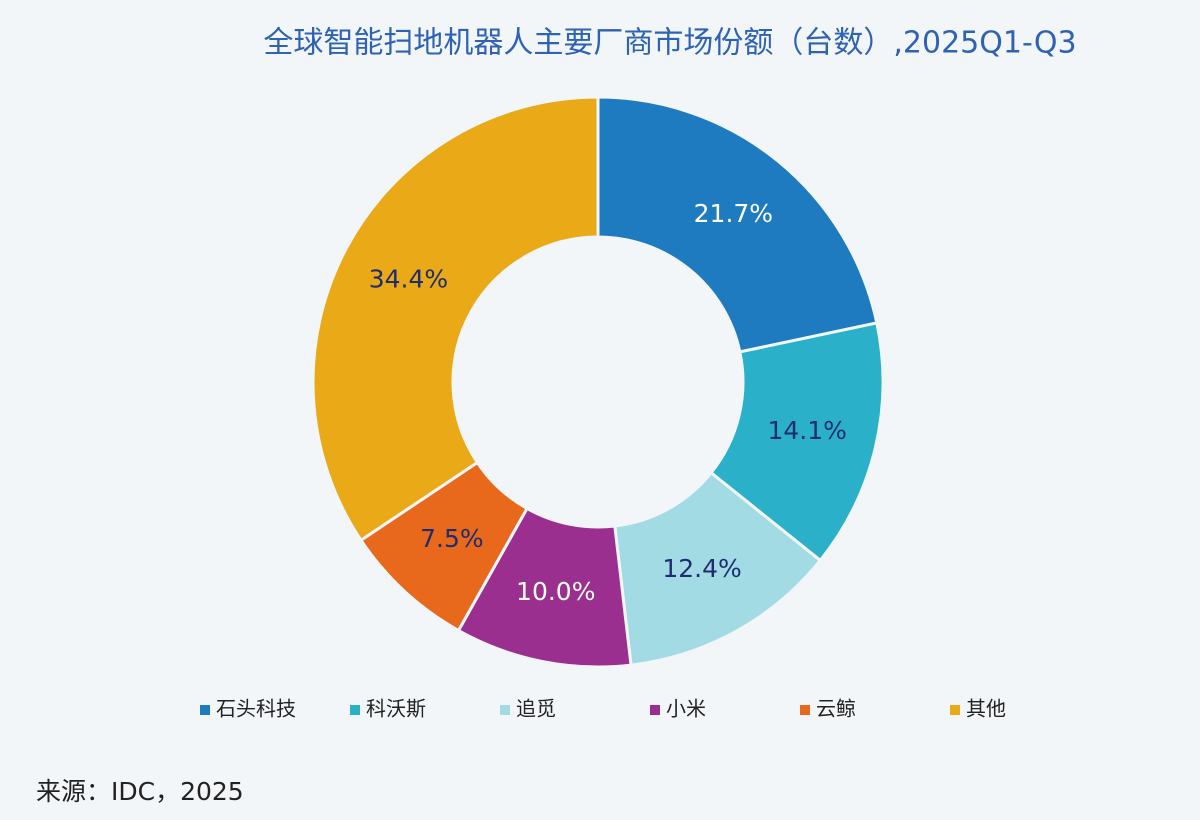 The width and height of the screenshot is (1200, 820). I want to click on data-label: 34.4%, so click(408, 279).